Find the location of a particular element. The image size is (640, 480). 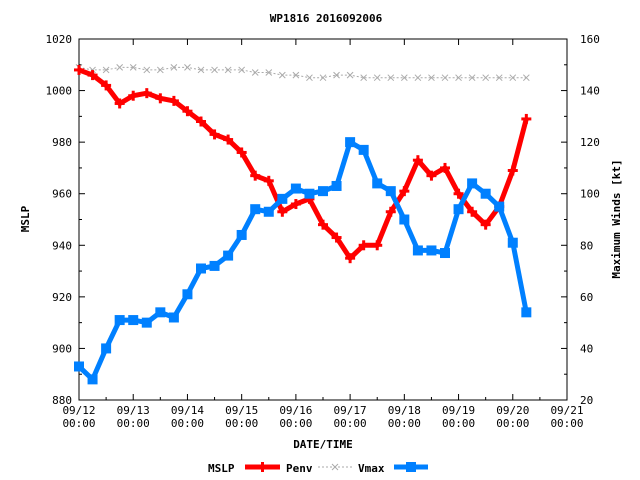

legend: MSLP Penv Vmax is located at coordinates (318, 468).